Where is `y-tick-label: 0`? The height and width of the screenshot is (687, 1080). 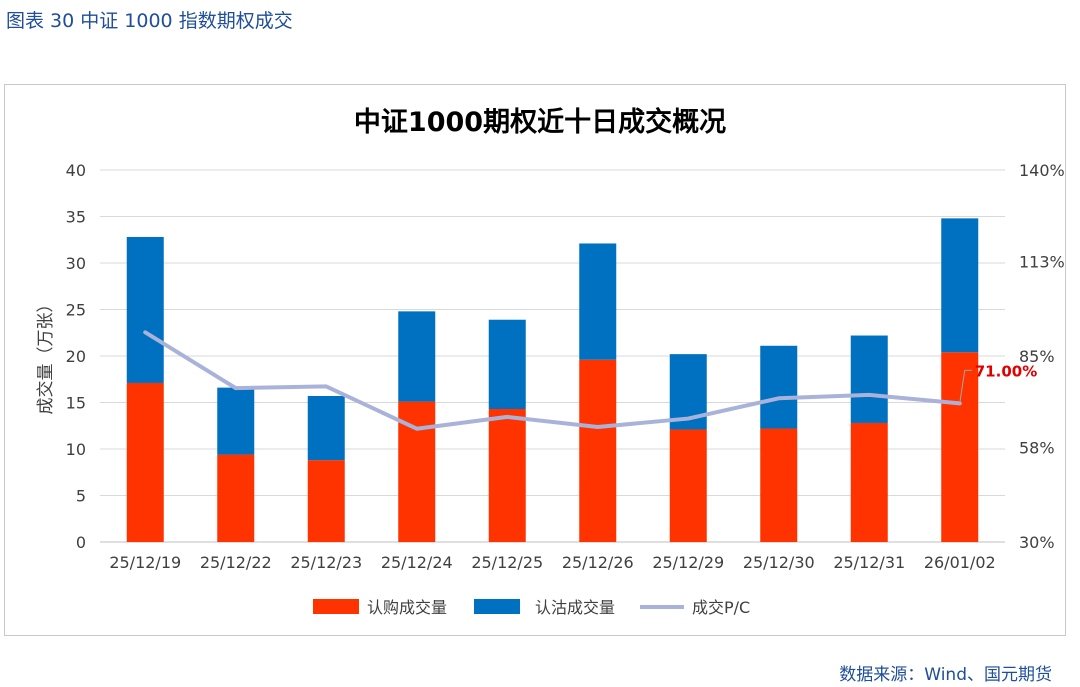 y-tick-label: 0 is located at coordinates (81, 542).